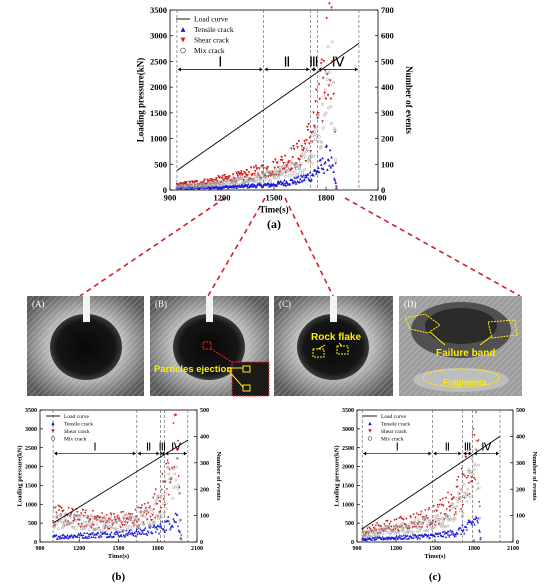  I want to click on phase-label: Ⅱ, so click(148, 448).